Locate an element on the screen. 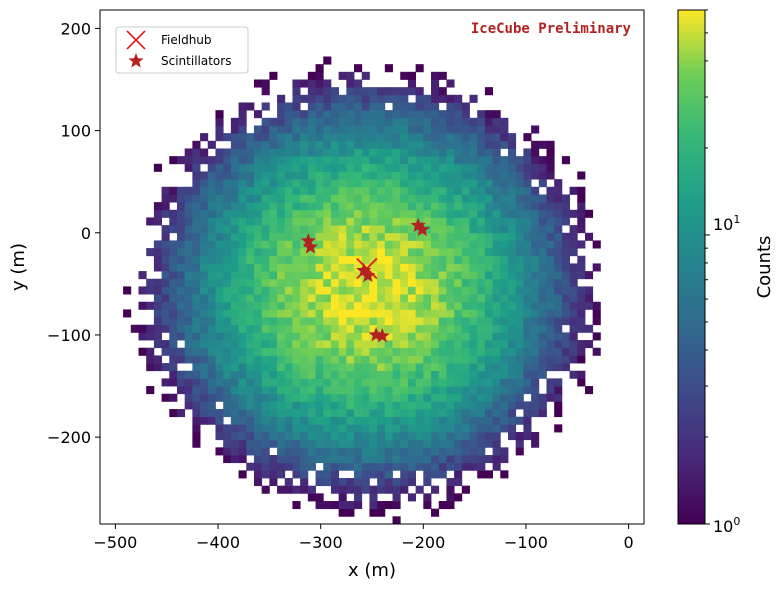  x-tick-label: −100 is located at coordinates (526, 542).